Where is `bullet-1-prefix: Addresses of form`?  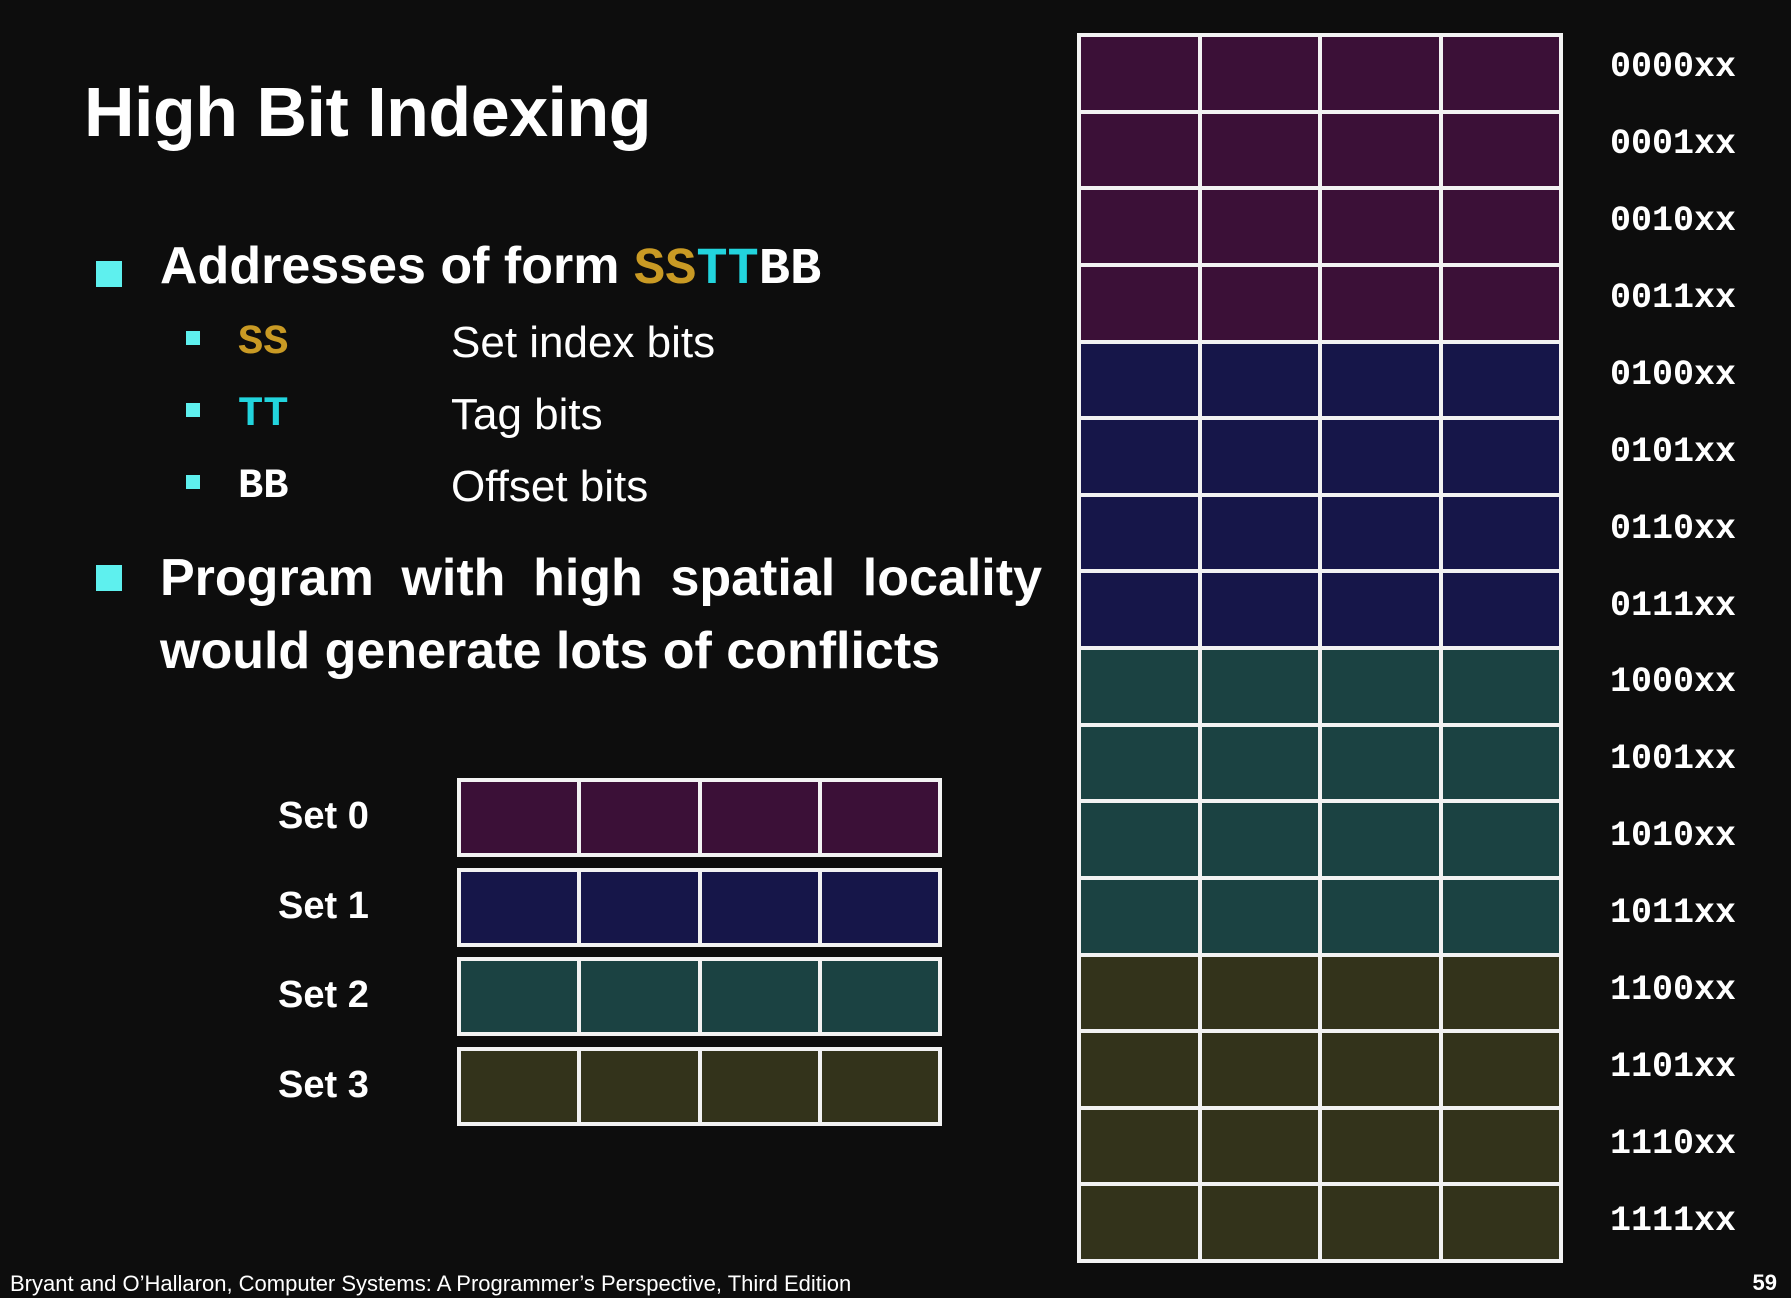
bullet-1-prefix: Addresses of form is located at coordinates (397, 266).